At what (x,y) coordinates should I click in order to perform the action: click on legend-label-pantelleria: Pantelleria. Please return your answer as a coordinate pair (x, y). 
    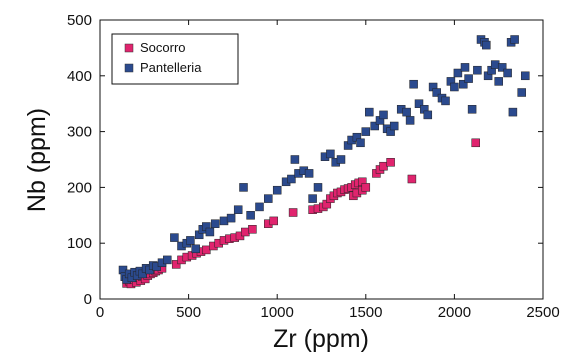
    Looking at the image, I should click on (171, 67).